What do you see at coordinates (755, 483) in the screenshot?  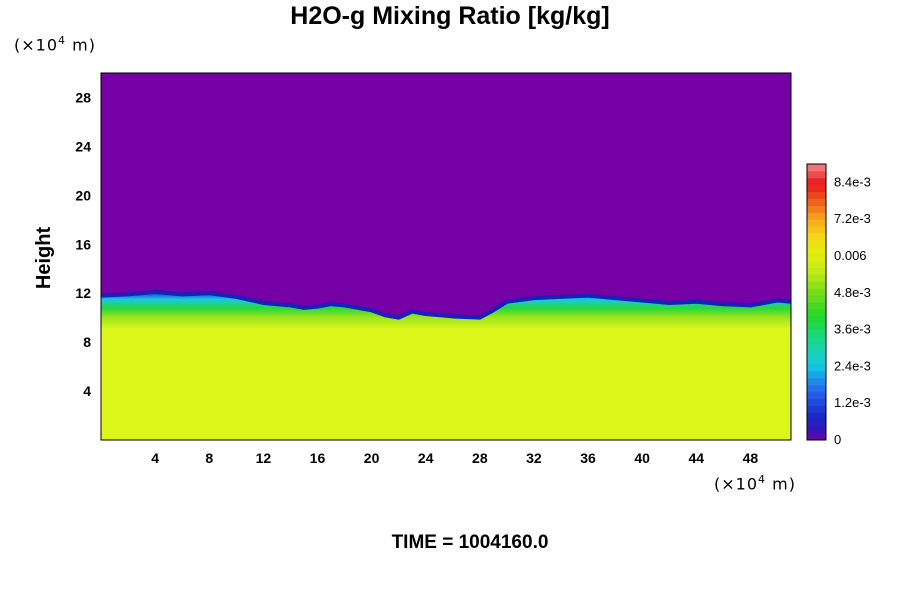 I see `x-axis-unit: (×104 m)` at bounding box center [755, 483].